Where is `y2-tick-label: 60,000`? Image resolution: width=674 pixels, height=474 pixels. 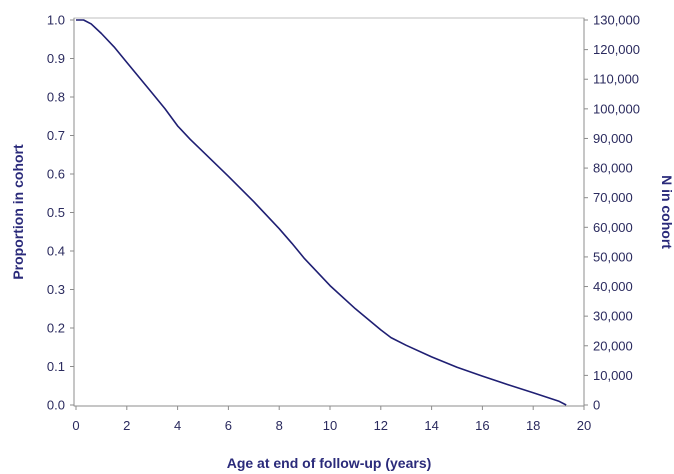
y2-tick-label: 60,000 is located at coordinates (613, 227).